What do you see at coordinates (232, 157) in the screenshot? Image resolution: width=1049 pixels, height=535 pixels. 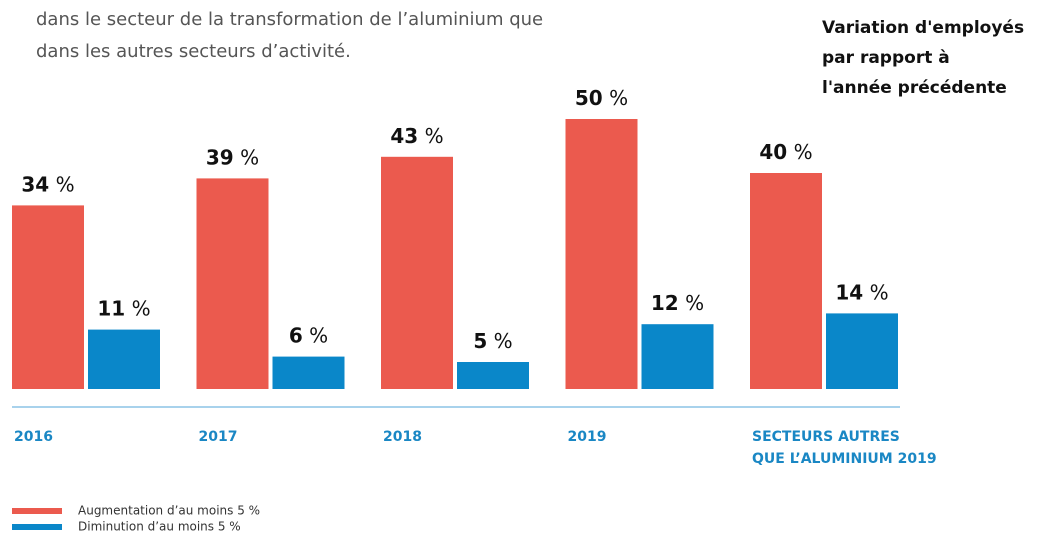 I see `value-label: 39 %` at bounding box center [232, 157].